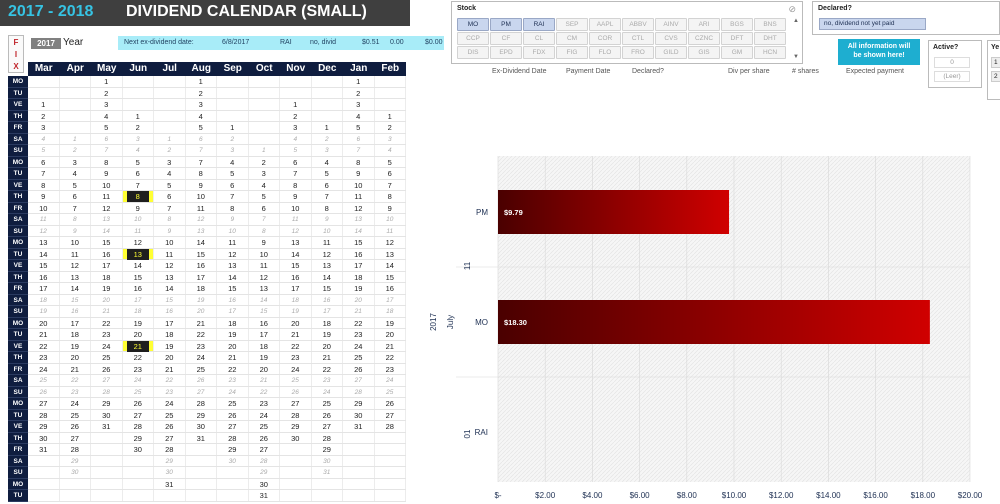  Describe the element at coordinates (75, 322) in the screenshot. I see `calendar-cell: 17` at that location.